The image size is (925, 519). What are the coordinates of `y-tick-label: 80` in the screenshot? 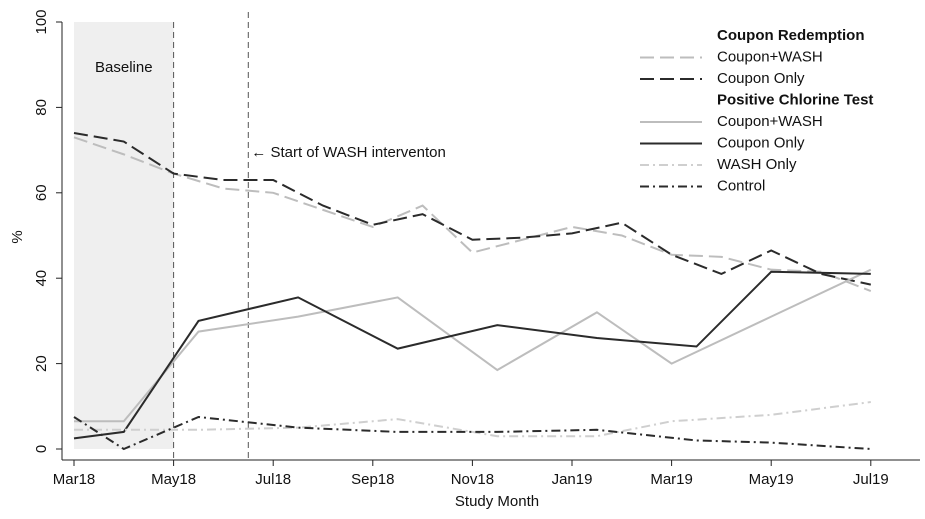 It's located at (41, 107).